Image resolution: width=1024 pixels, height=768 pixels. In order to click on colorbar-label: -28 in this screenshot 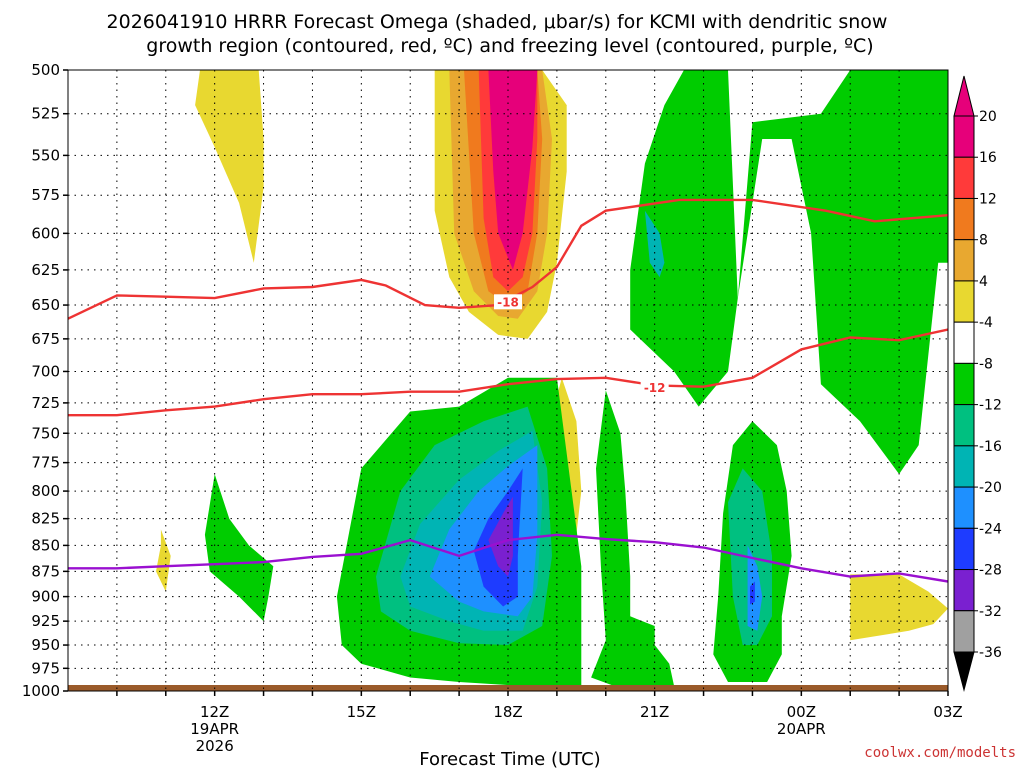, I will do `click(990, 571)`.